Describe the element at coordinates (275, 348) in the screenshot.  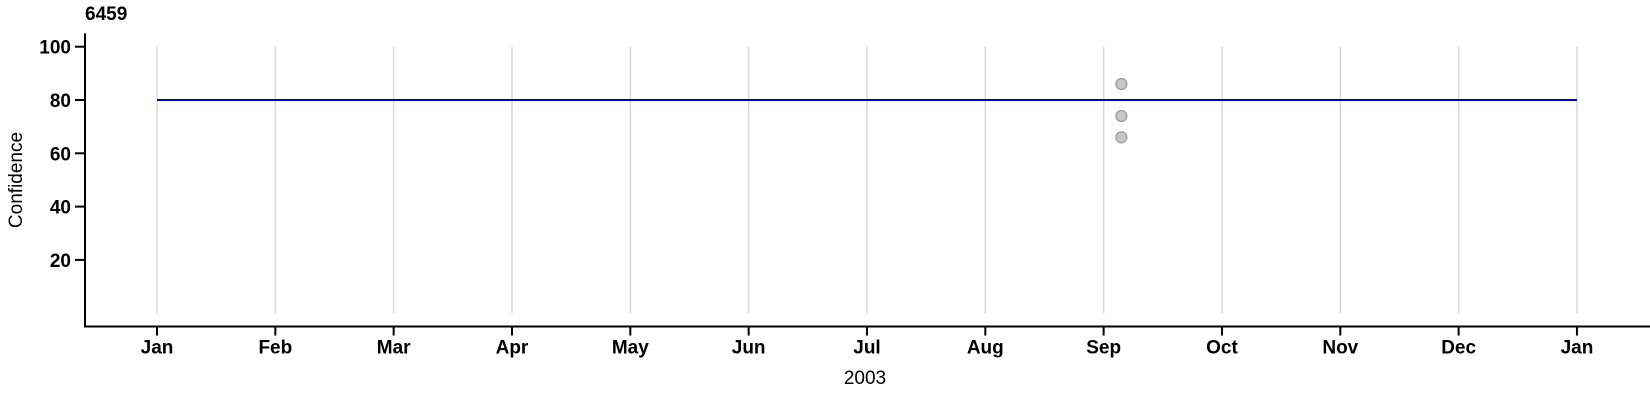
I see `x-tick-label: Feb` at that location.